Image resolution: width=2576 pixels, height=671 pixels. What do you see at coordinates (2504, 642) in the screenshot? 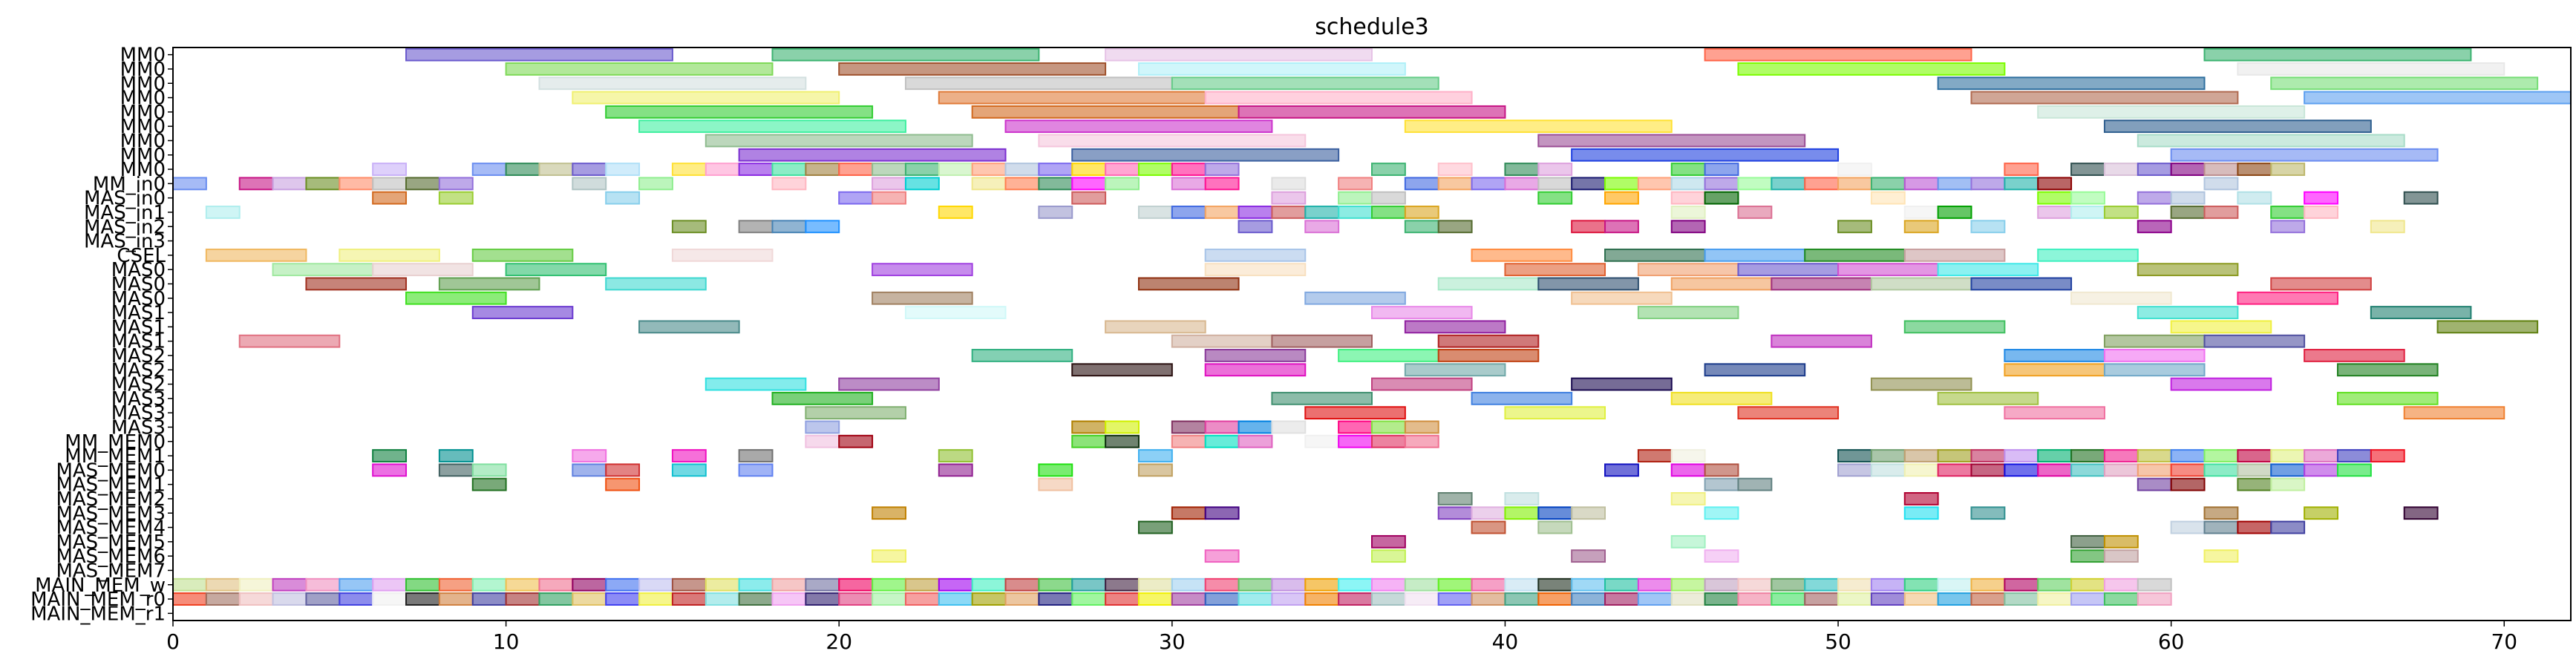
I see `x-tick-label: 70` at bounding box center [2504, 642].